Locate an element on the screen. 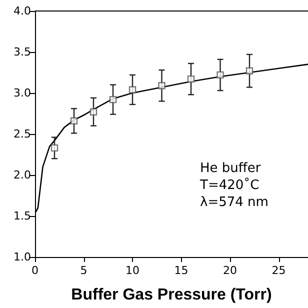  x-tick-label: 25 is located at coordinates (279, 270).